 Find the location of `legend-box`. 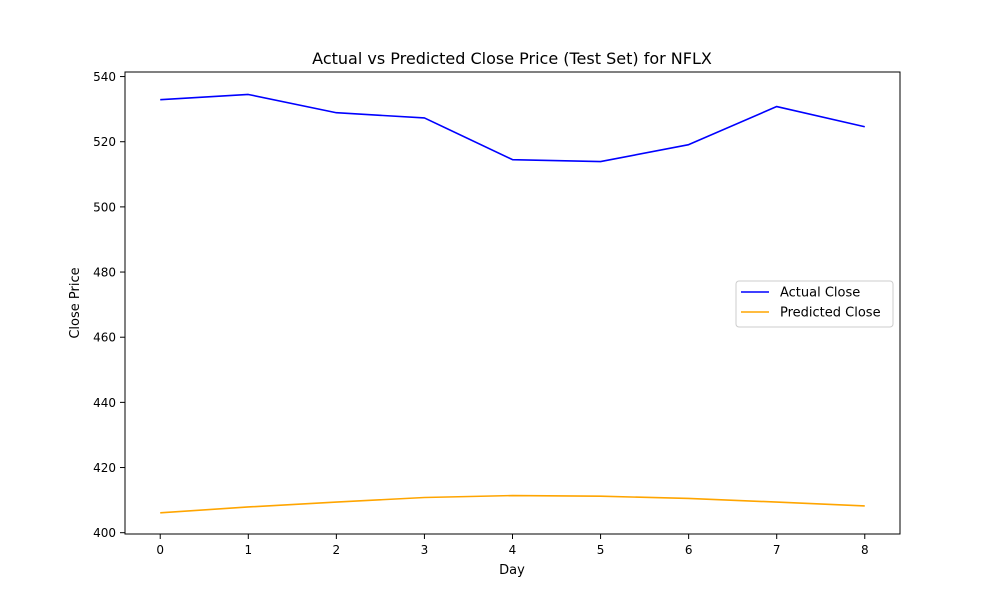

legend-box is located at coordinates (814, 304).